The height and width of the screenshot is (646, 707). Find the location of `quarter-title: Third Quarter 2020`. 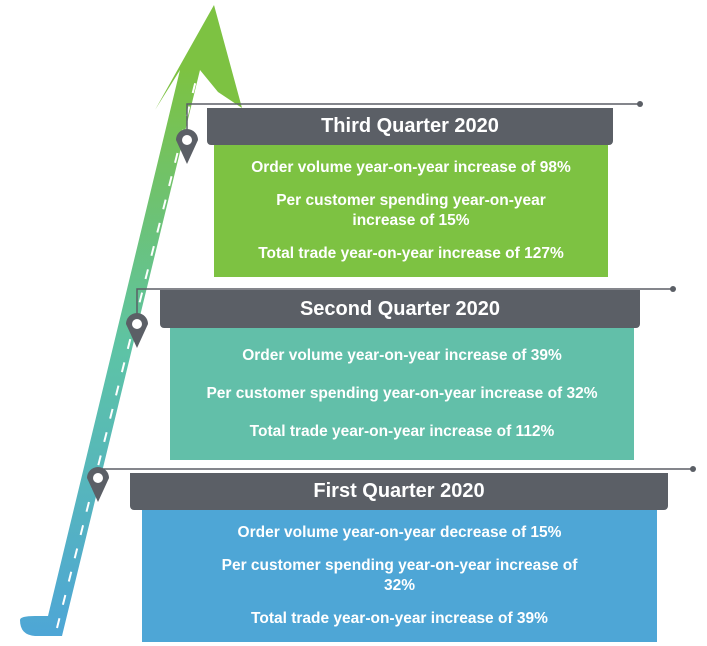

quarter-title: Third Quarter 2020 is located at coordinates (410, 126).